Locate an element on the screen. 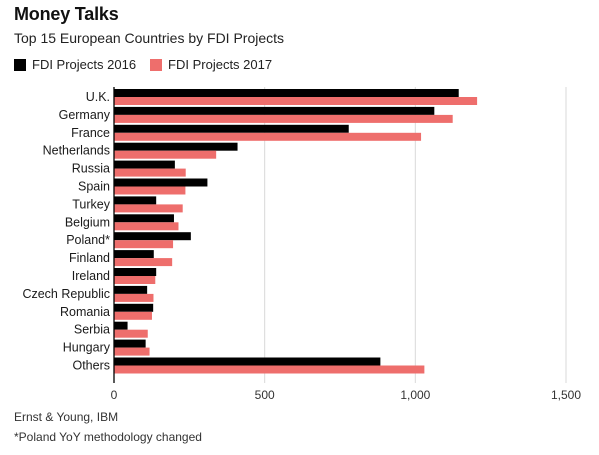 Image resolution: width=599 pixels, height=455 pixels. chart-legend: FDI Projects 2016 FDI Projects 2017 is located at coordinates (150, 64).